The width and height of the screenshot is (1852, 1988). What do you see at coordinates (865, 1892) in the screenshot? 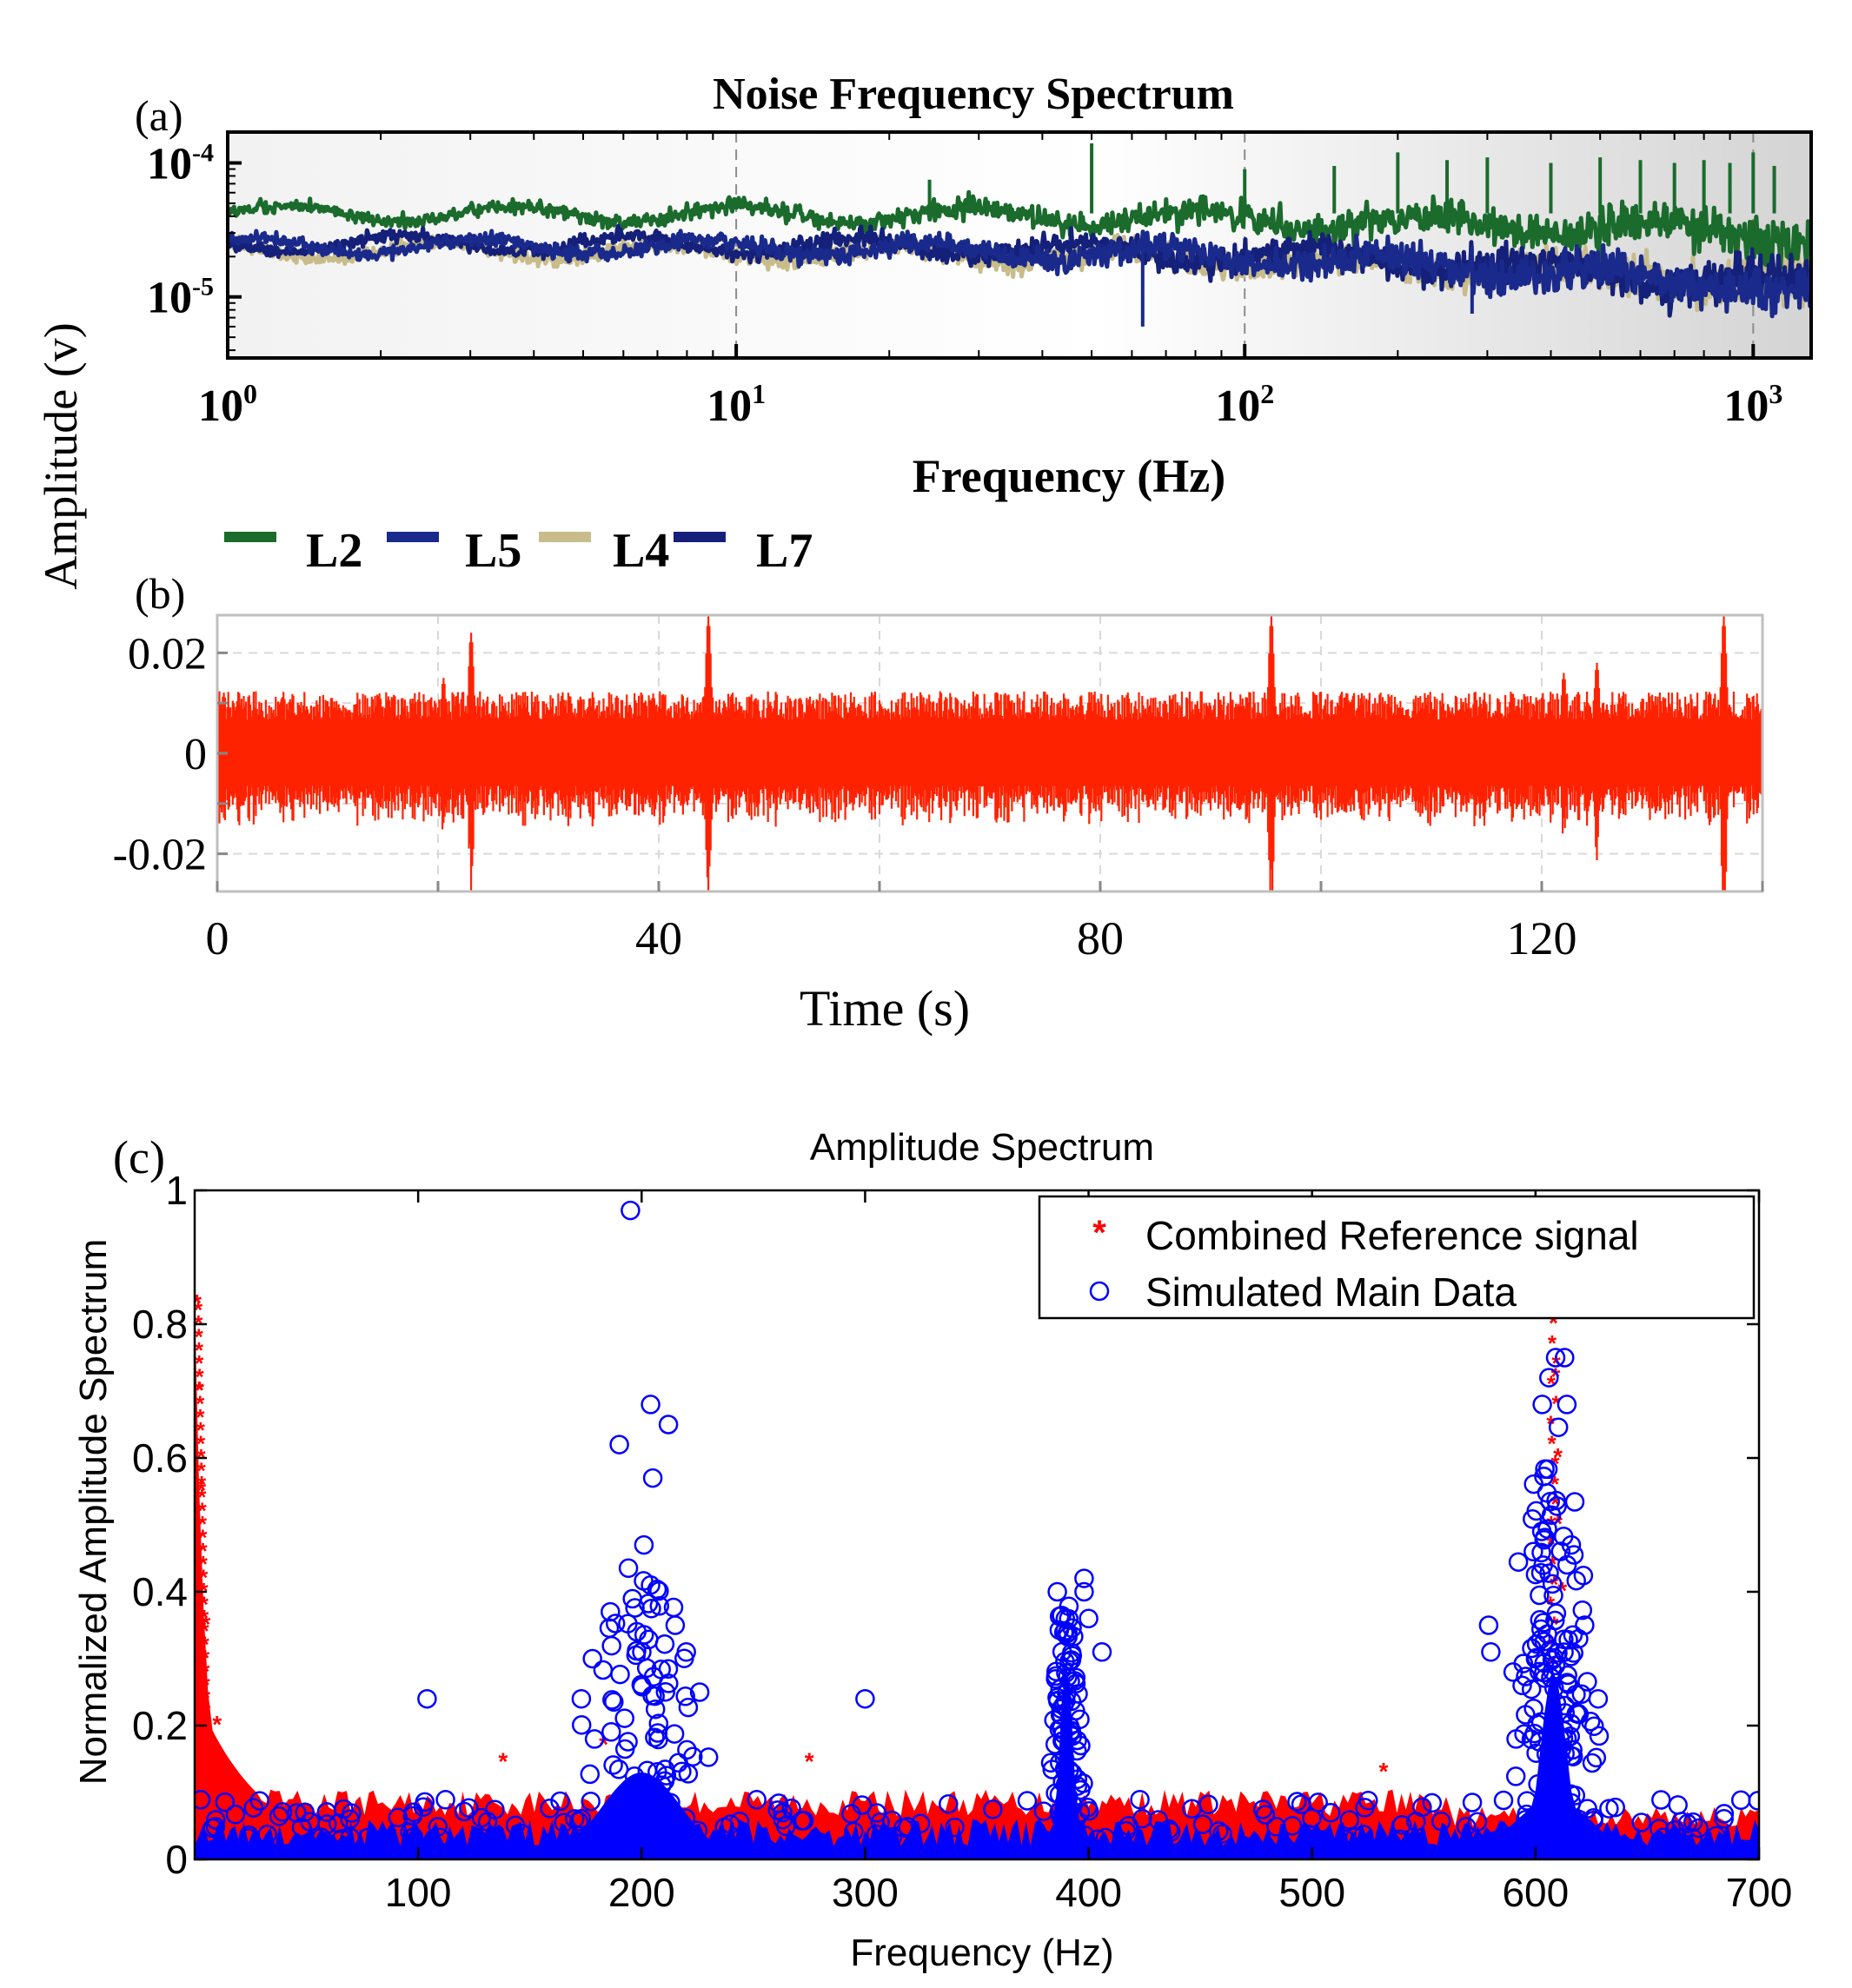
I see `panel-c-x-tick-label: 300` at bounding box center [865, 1892].